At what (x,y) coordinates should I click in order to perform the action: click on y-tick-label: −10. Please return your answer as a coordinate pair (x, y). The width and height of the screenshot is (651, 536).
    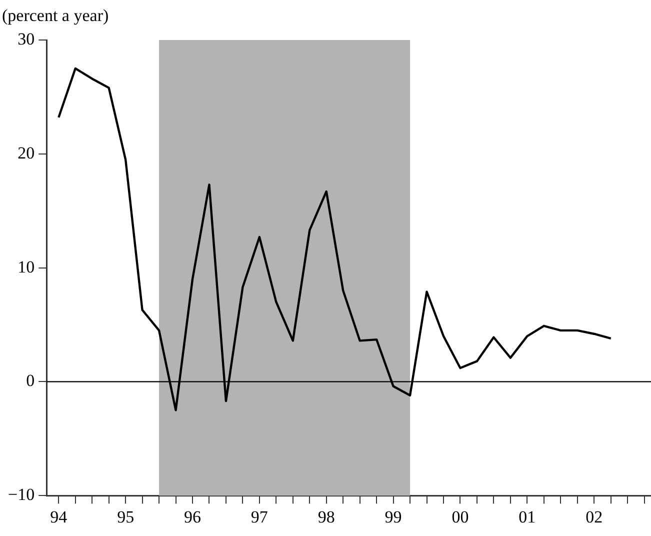
    Looking at the image, I should click on (21, 494).